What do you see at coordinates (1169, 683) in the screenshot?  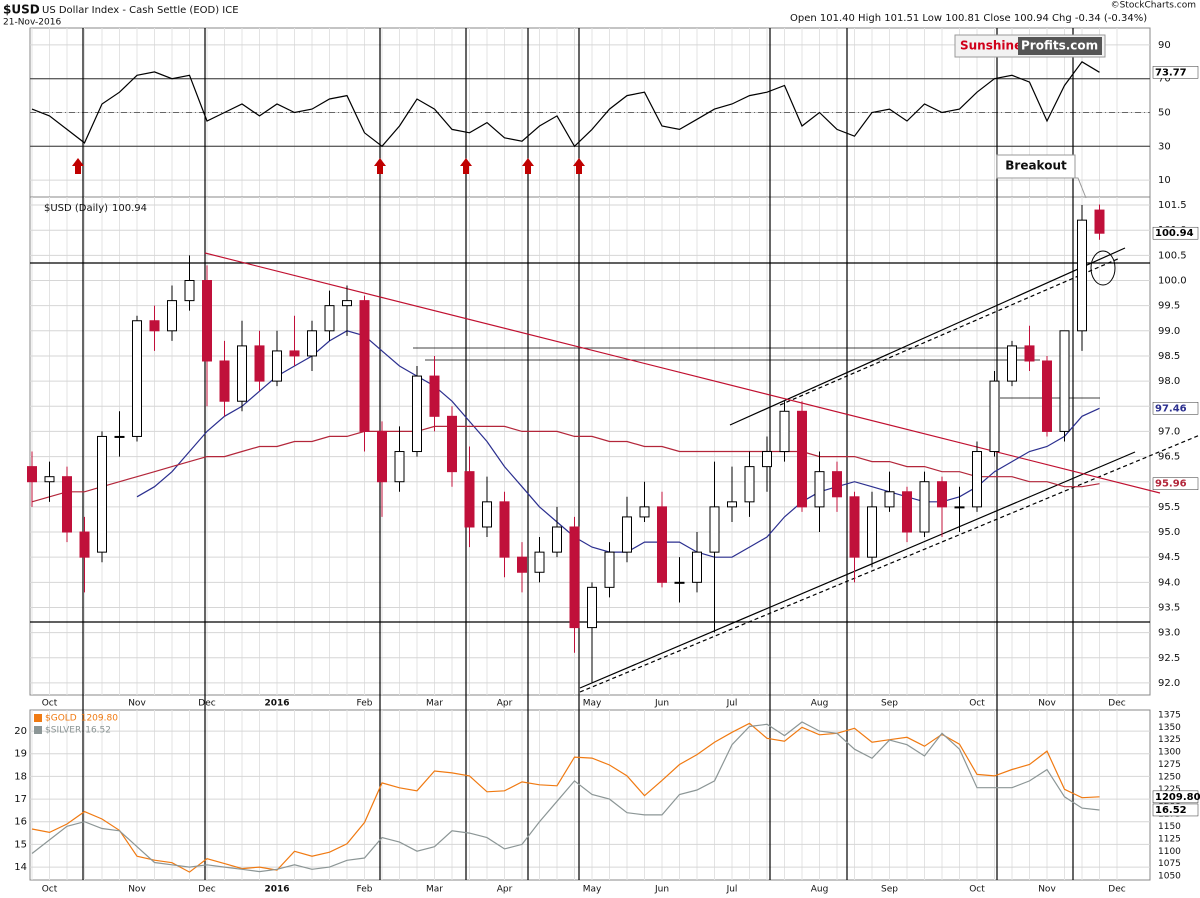 I see `y-tick-label: 92.0` at bounding box center [1169, 683].